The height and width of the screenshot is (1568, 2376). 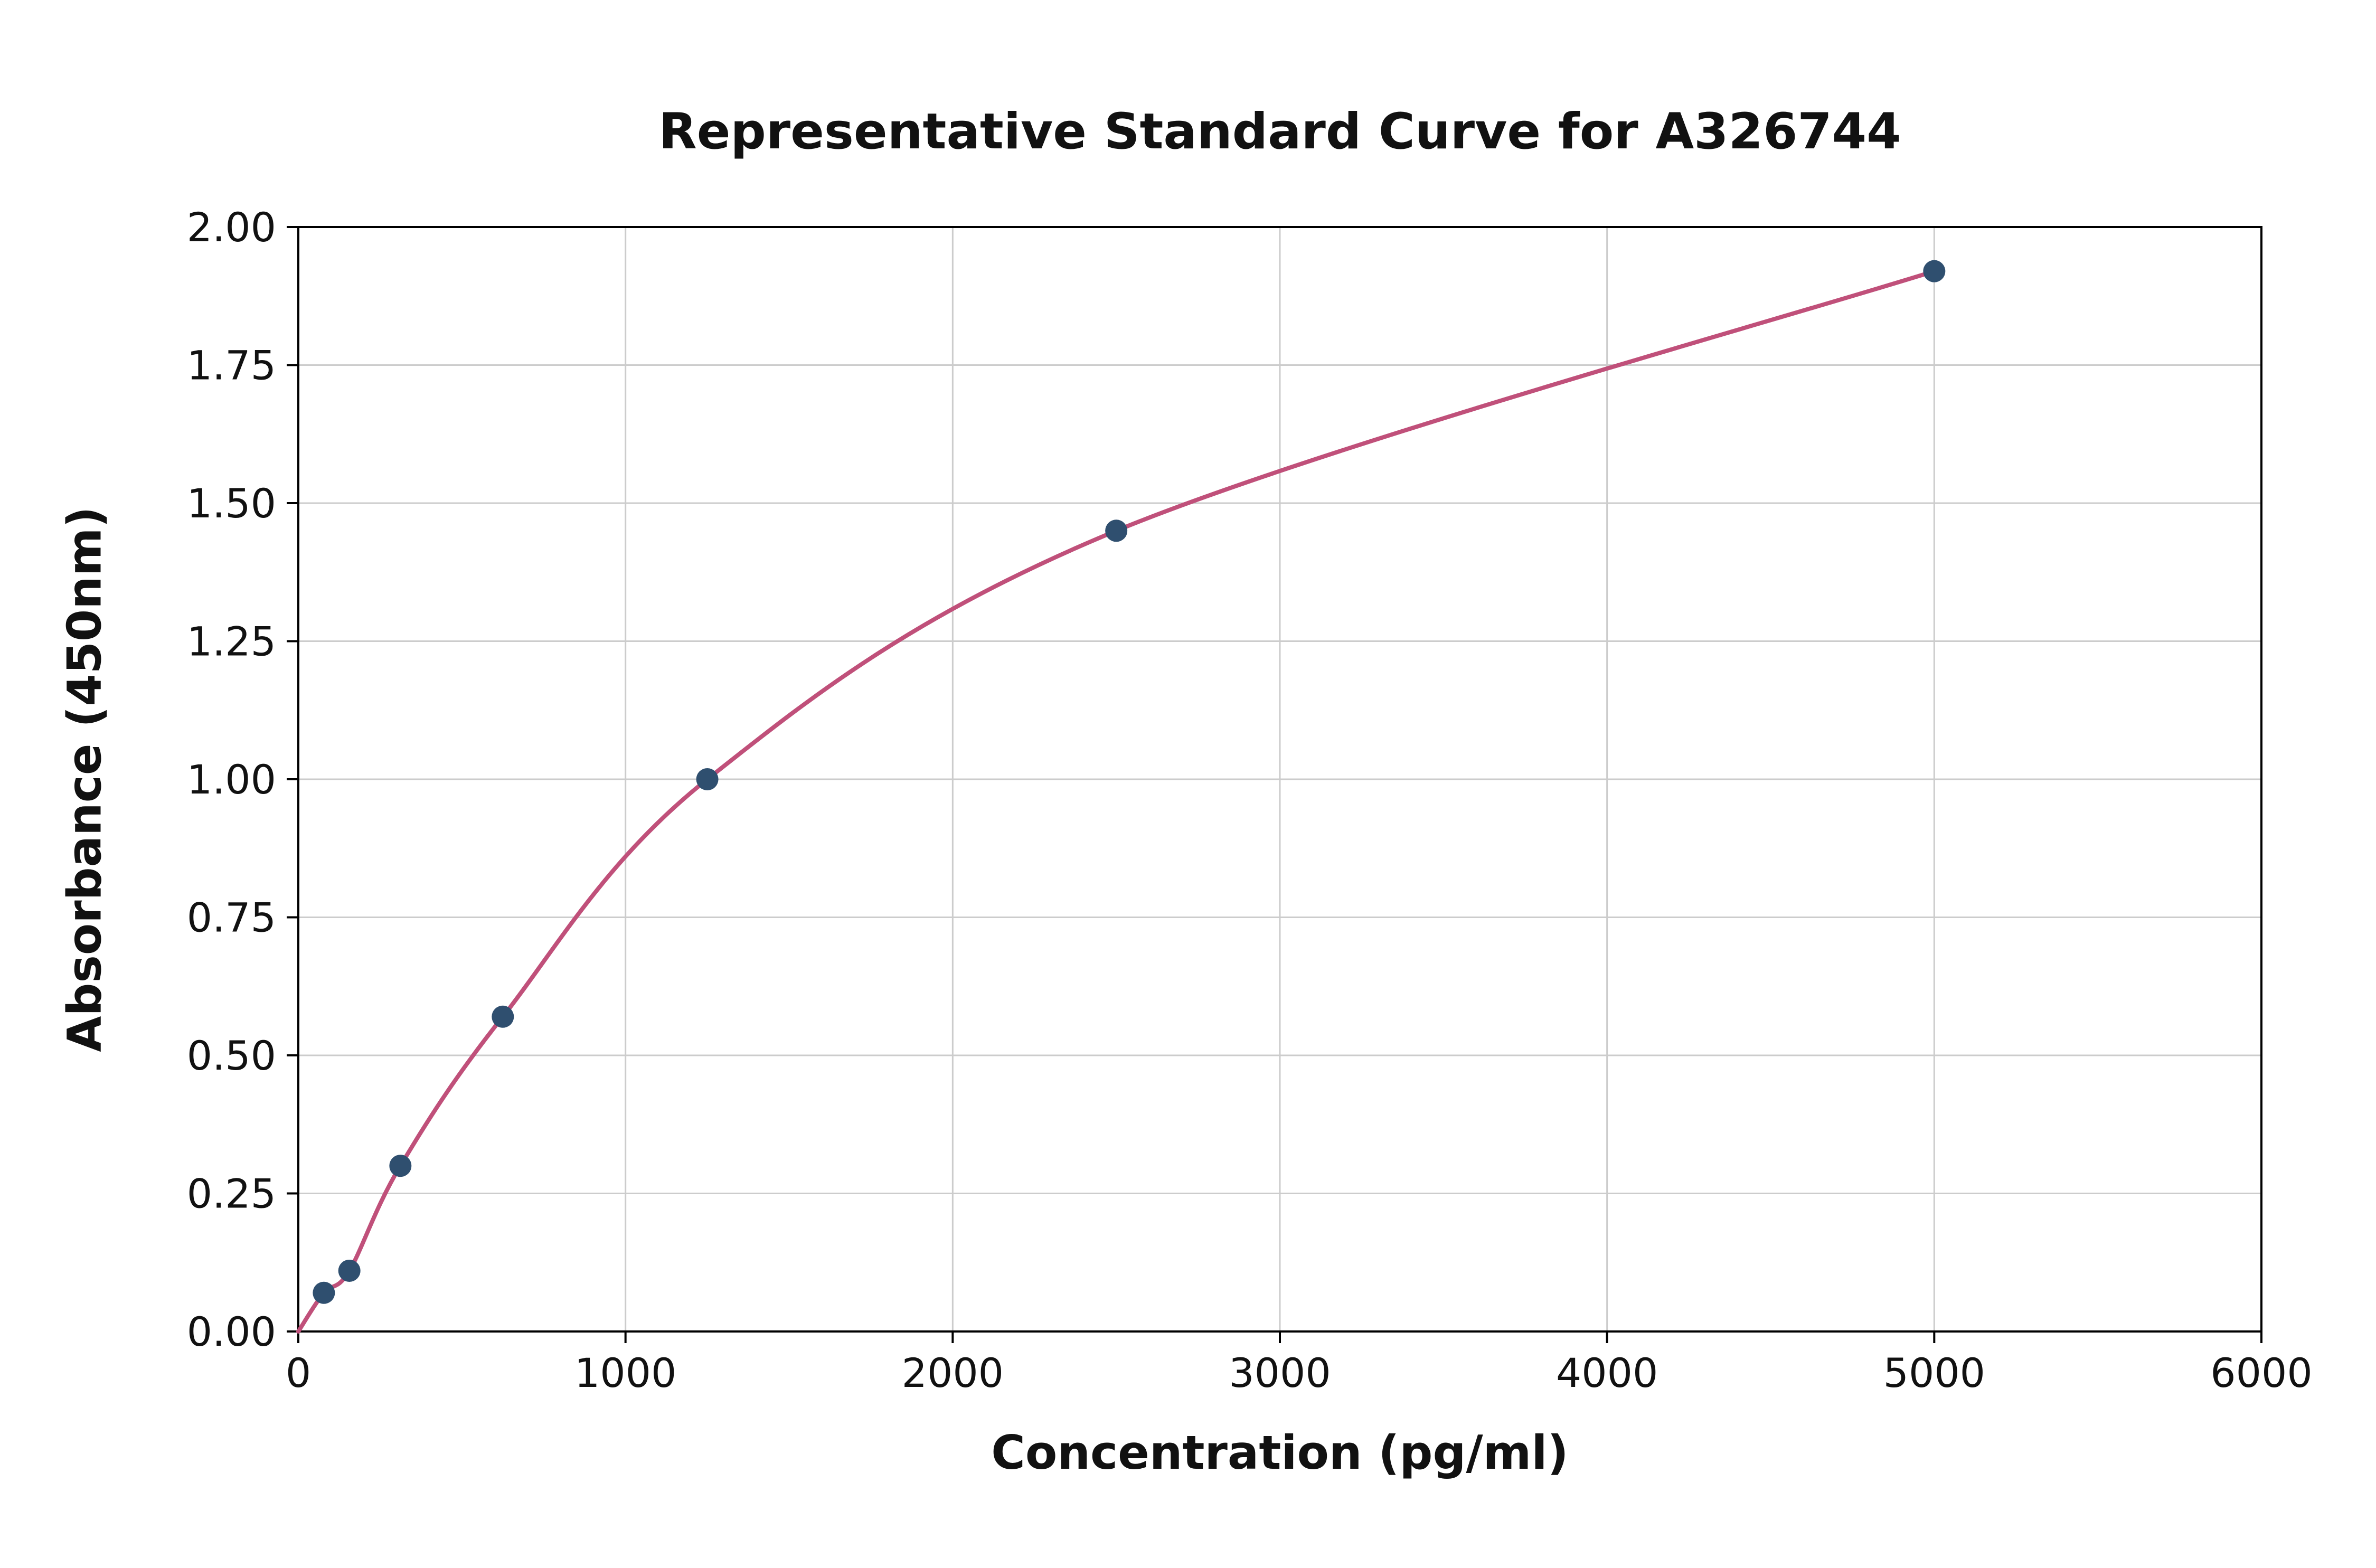 I want to click on x-tick-label: 6000, so click(x=2261, y=1372).